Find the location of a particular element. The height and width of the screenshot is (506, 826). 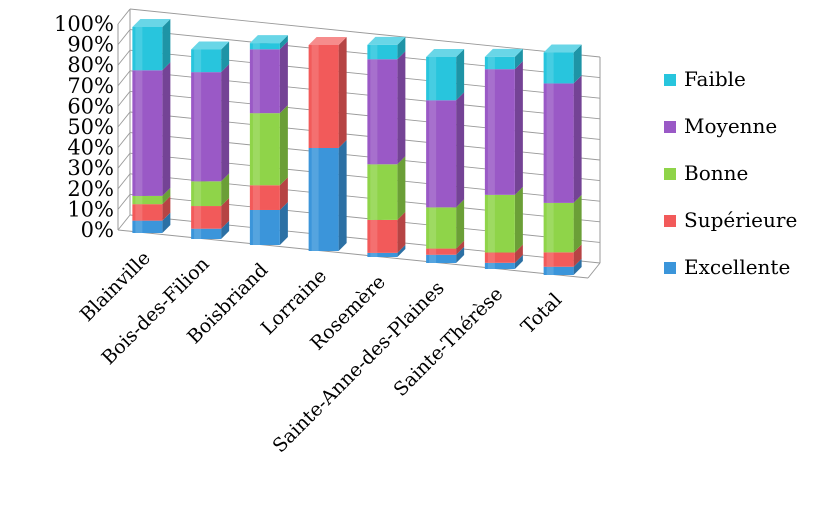

legend-item-moyenne: Moyenne is located at coordinates (720, 126).